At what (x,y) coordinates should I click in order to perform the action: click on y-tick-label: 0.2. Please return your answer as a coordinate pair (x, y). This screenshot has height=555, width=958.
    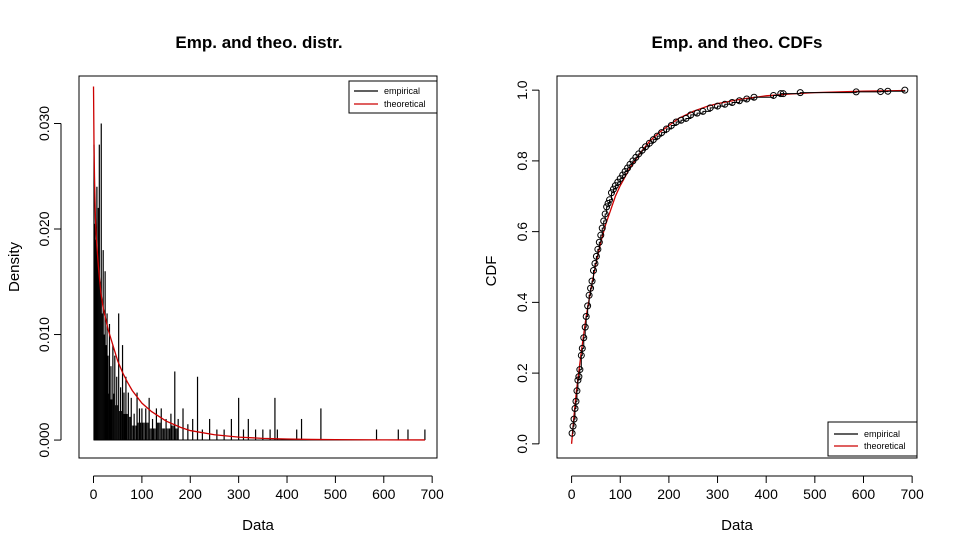
    Looking at the image, I should click on (522, 373).